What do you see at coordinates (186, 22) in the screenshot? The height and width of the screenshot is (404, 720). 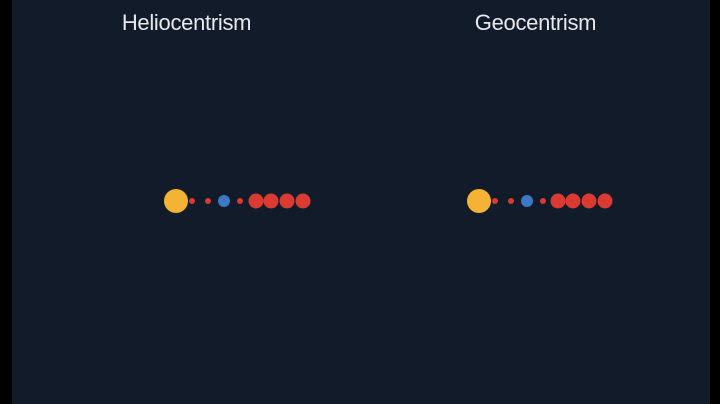 I see `heliocentrism-title: Heliocentrism` at bounding box center [186, 22].